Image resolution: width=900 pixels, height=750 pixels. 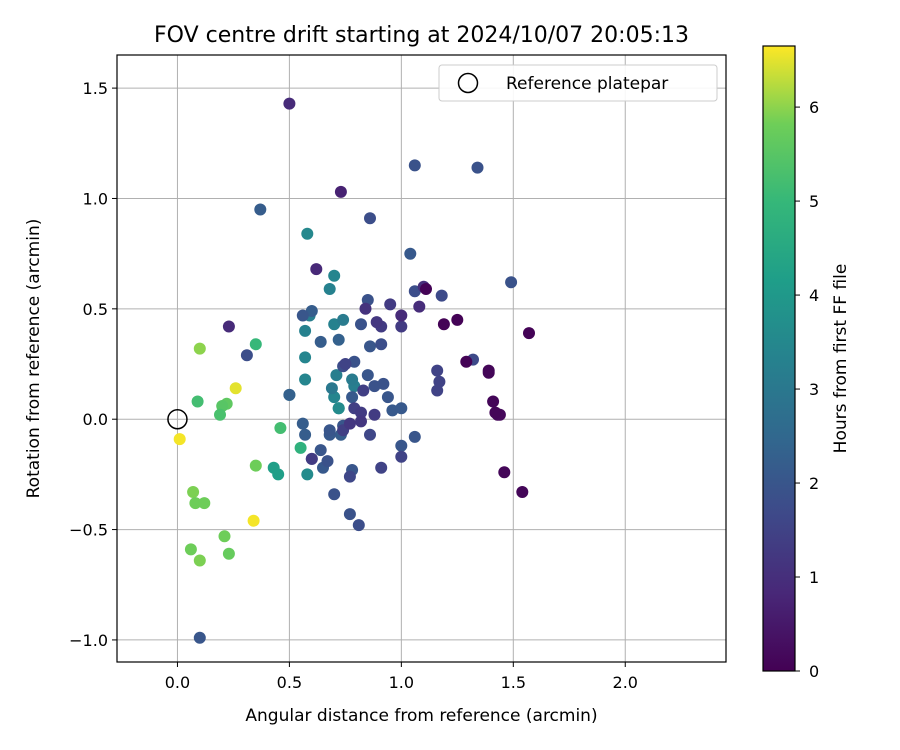 I want to click on colorbar-ticks: 0 1 2 3 4 5 6, so click(x=807, y=389).